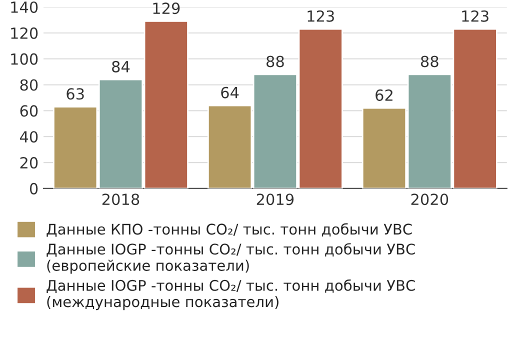  What do you see at coordinates (230, 258) in the screenshot?
I see `legend-label: Данные IOGP -тонны CO₂/ тыс. тонн добычи УВС (европейские показатели)` at bounding box center [230, 258].